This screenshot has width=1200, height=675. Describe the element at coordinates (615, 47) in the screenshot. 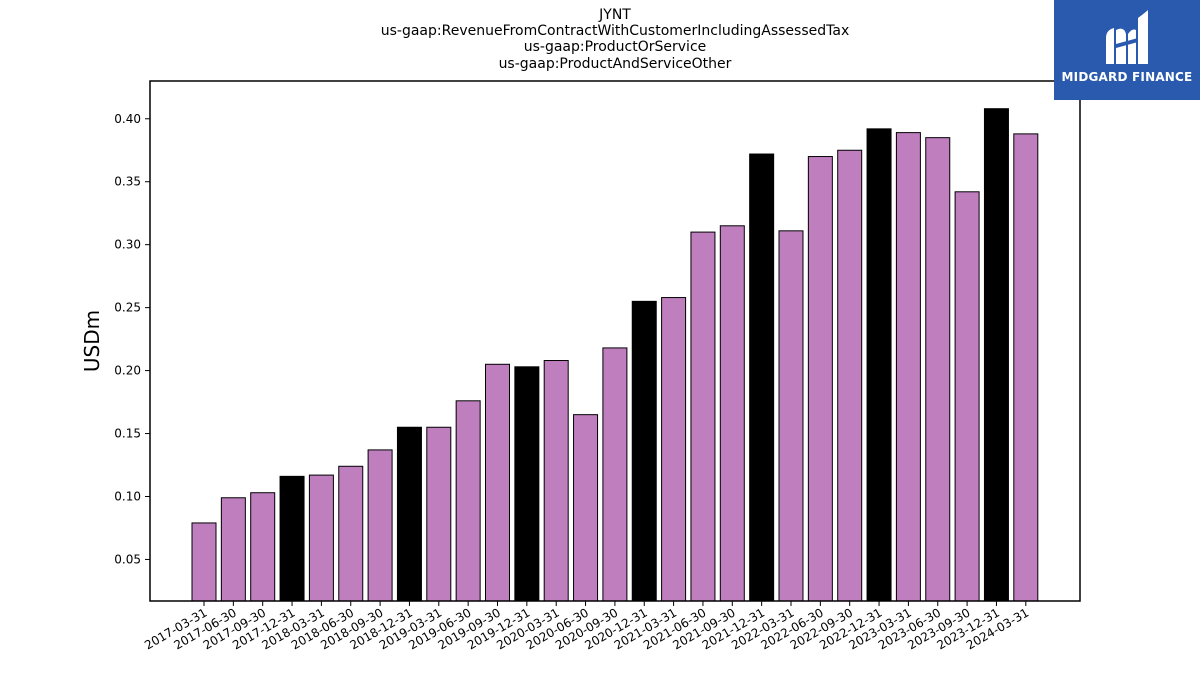

I see `chart-title-line-3: us-gaap:ProductOrService` at that location.